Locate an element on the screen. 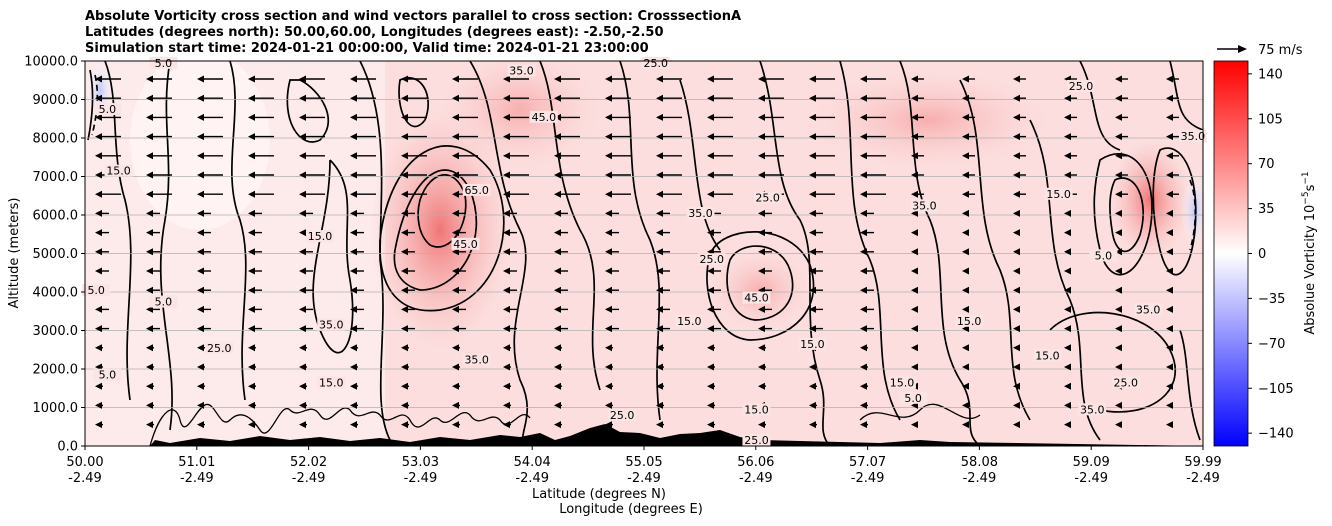  y-tick-label: 8000.0 is located at coordinates (56, 139).